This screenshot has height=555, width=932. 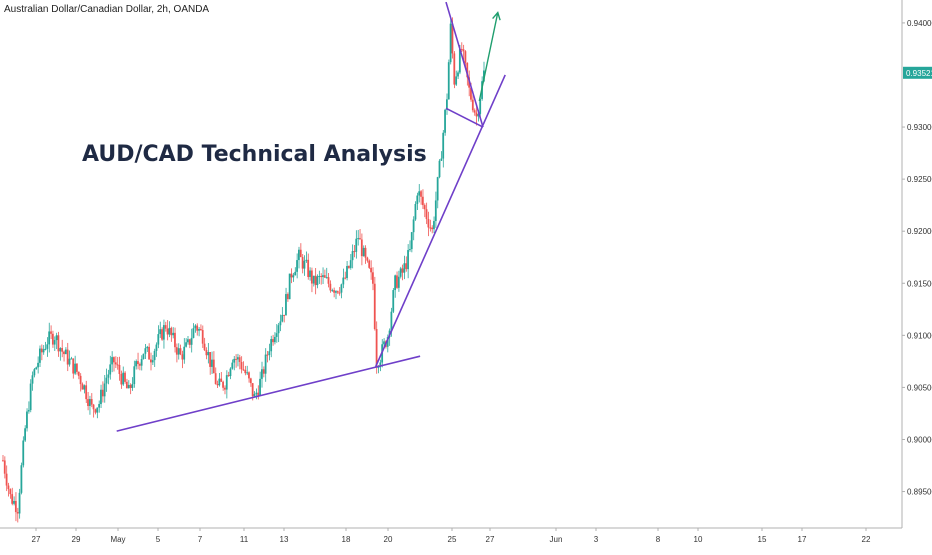 I want to click on x-tick-label: 13, so click(x=284, y=539).